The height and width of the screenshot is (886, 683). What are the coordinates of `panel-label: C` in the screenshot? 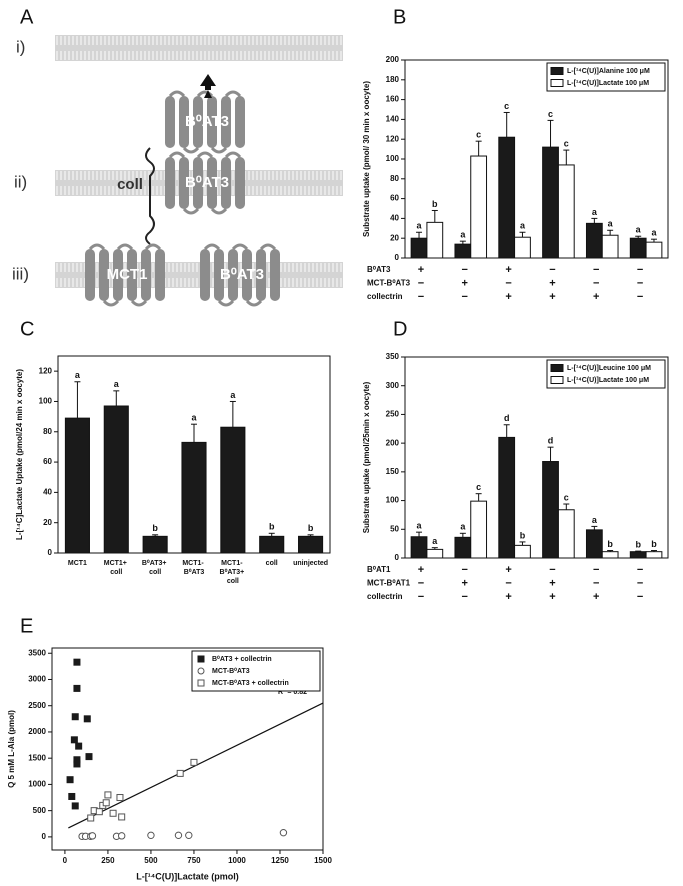 It's located at (27, 329).